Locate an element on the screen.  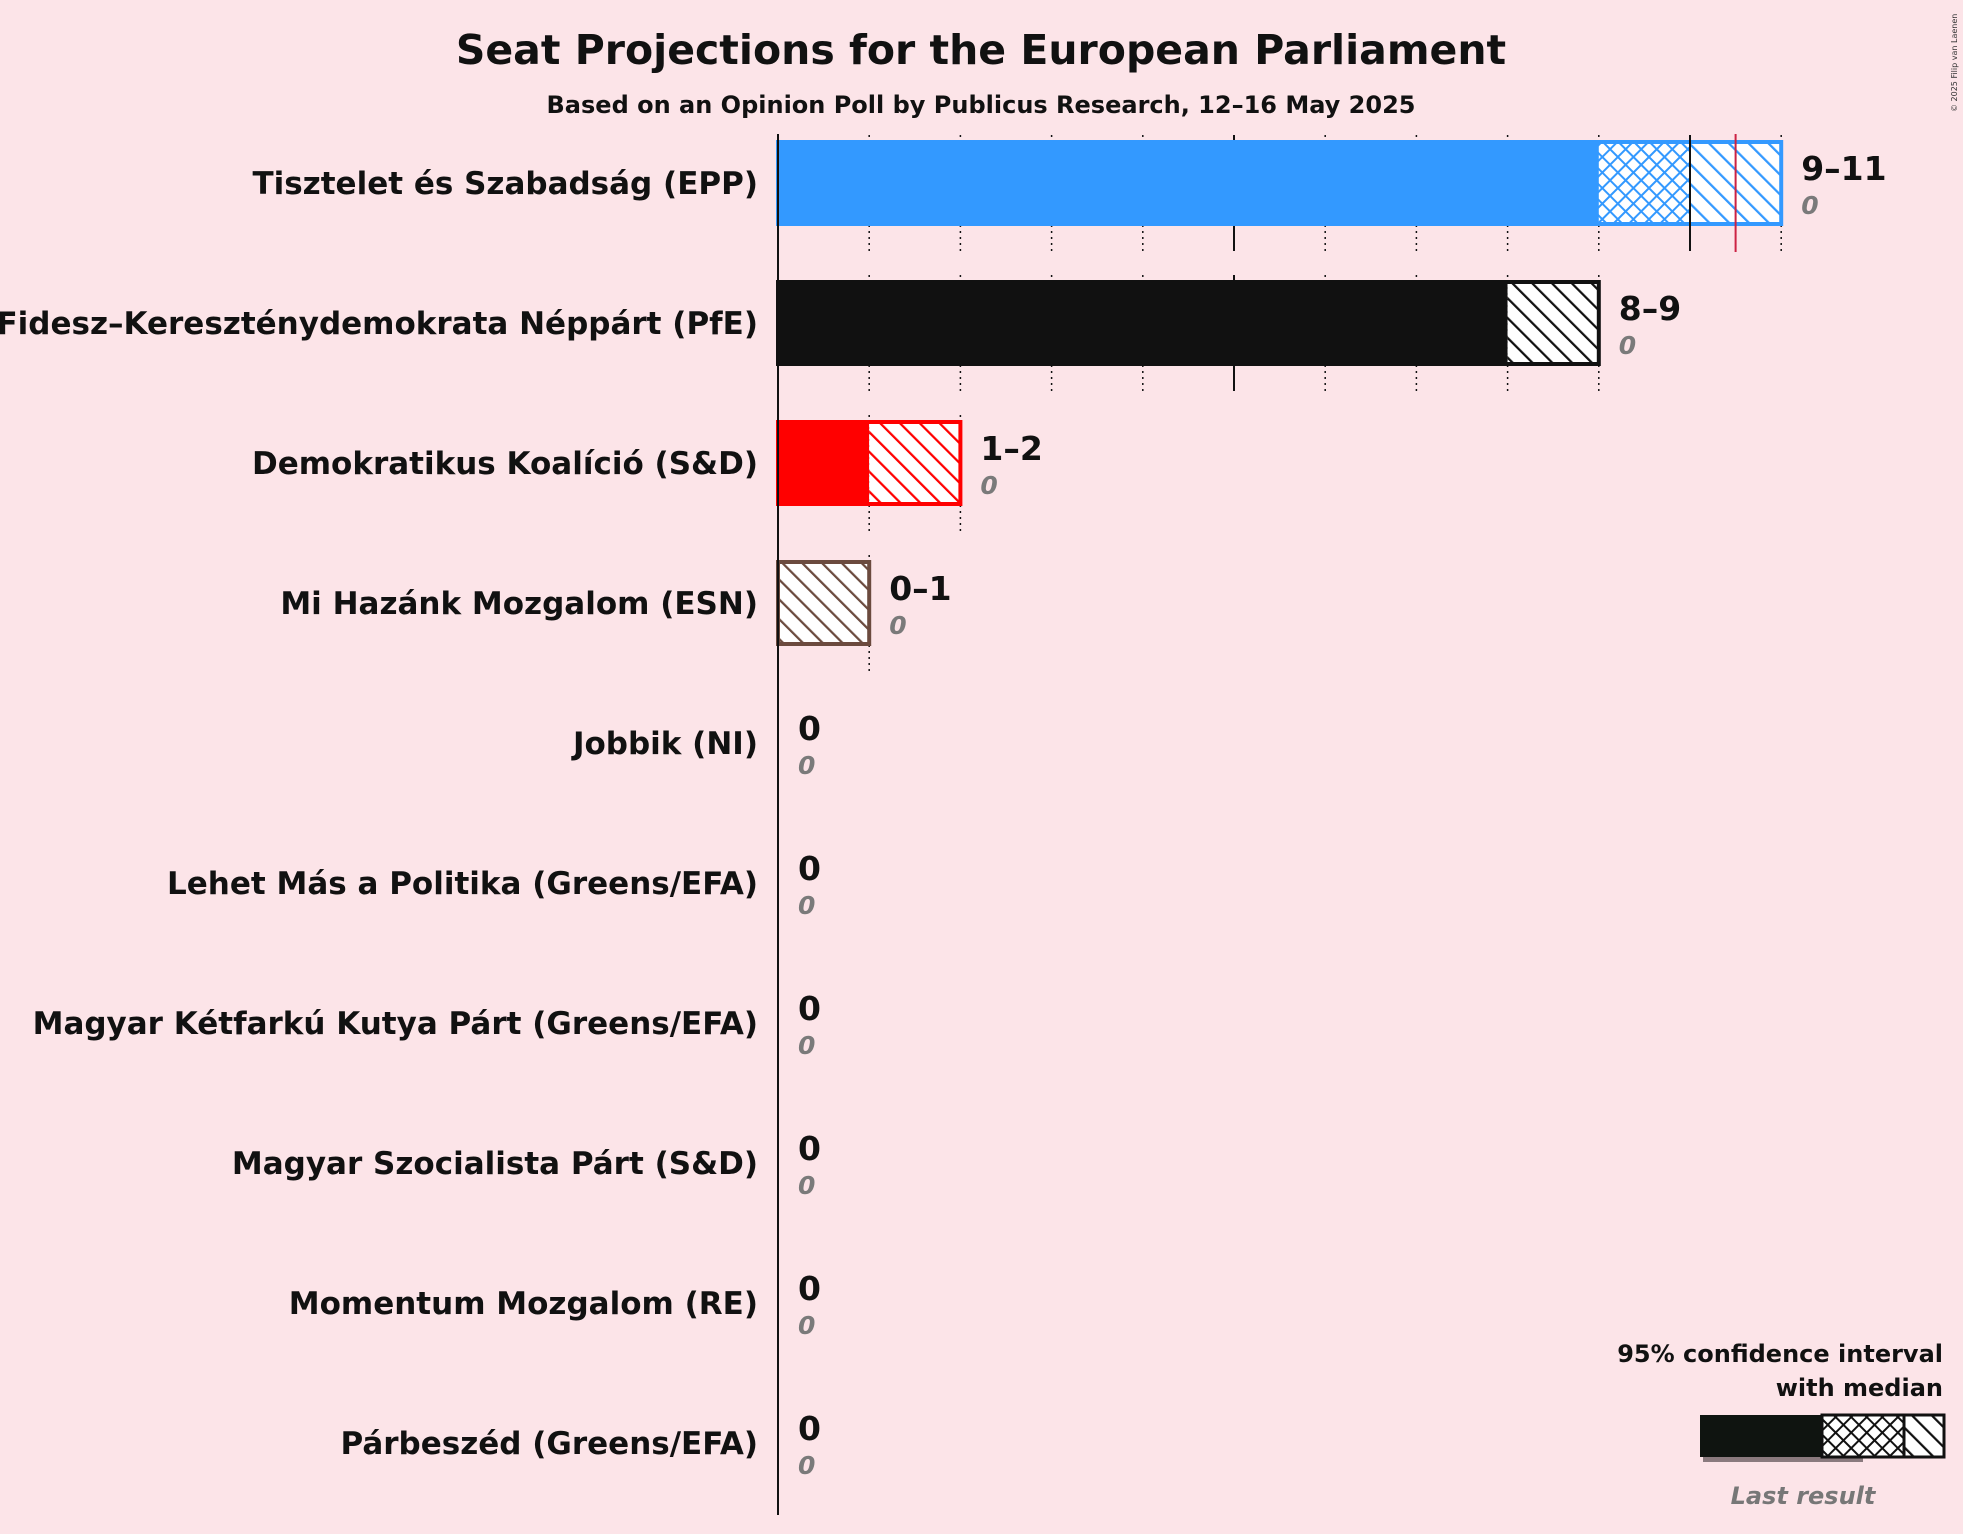
party-label: Jobbik (NI) is located at coordinates (664, 744).